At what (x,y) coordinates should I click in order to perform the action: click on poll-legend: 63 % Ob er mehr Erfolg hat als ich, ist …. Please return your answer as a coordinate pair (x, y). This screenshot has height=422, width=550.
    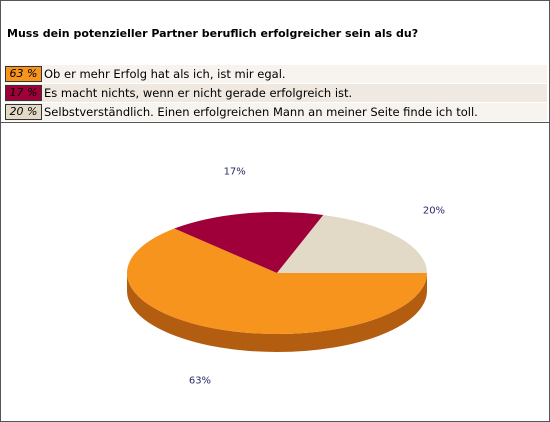
    Looking at the image, I should click on (276, 93).